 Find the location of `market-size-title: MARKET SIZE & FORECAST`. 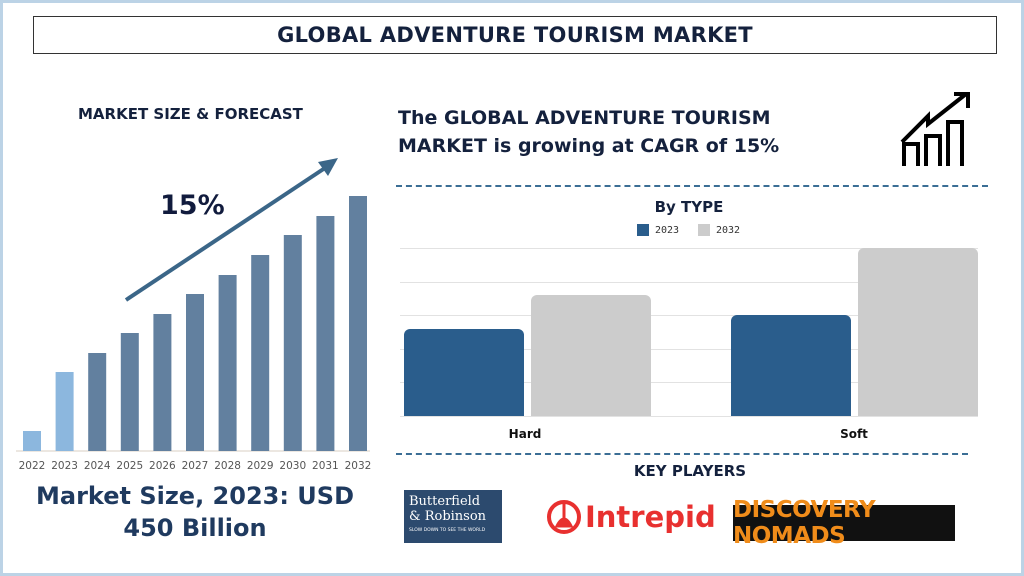

market-size-title: MARKET SIZE & FORECAST is located at coordinates (190, 114).